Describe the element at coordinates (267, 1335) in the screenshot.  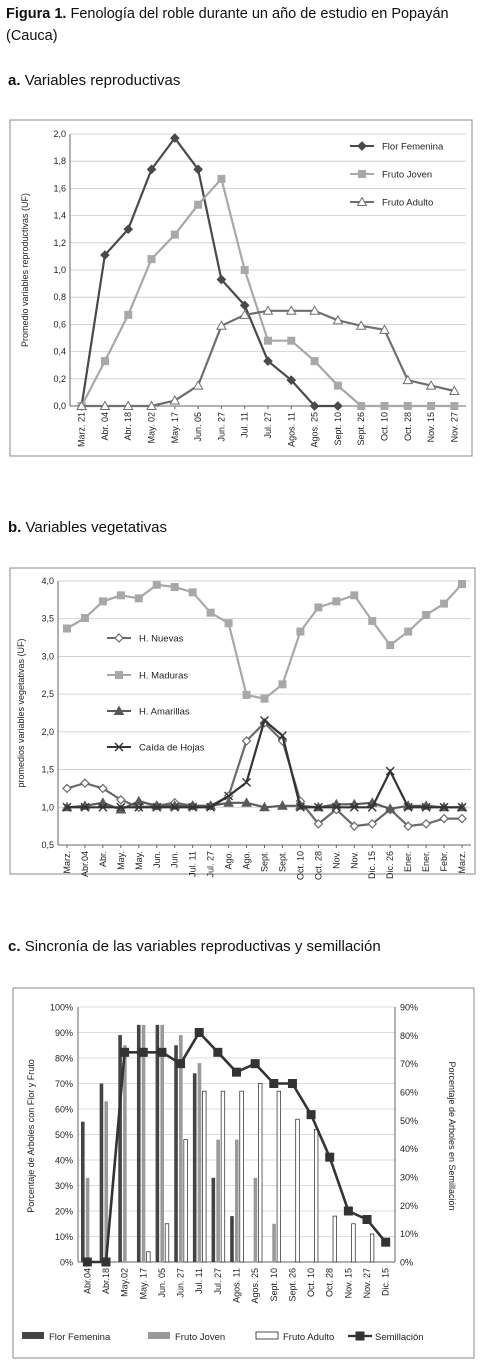
I see `legend-swatch-fruto-adulto` at that location.